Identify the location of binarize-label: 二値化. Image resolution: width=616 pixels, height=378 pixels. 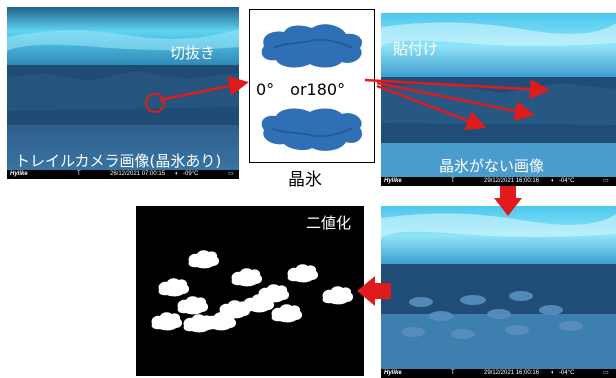
(329, 223).